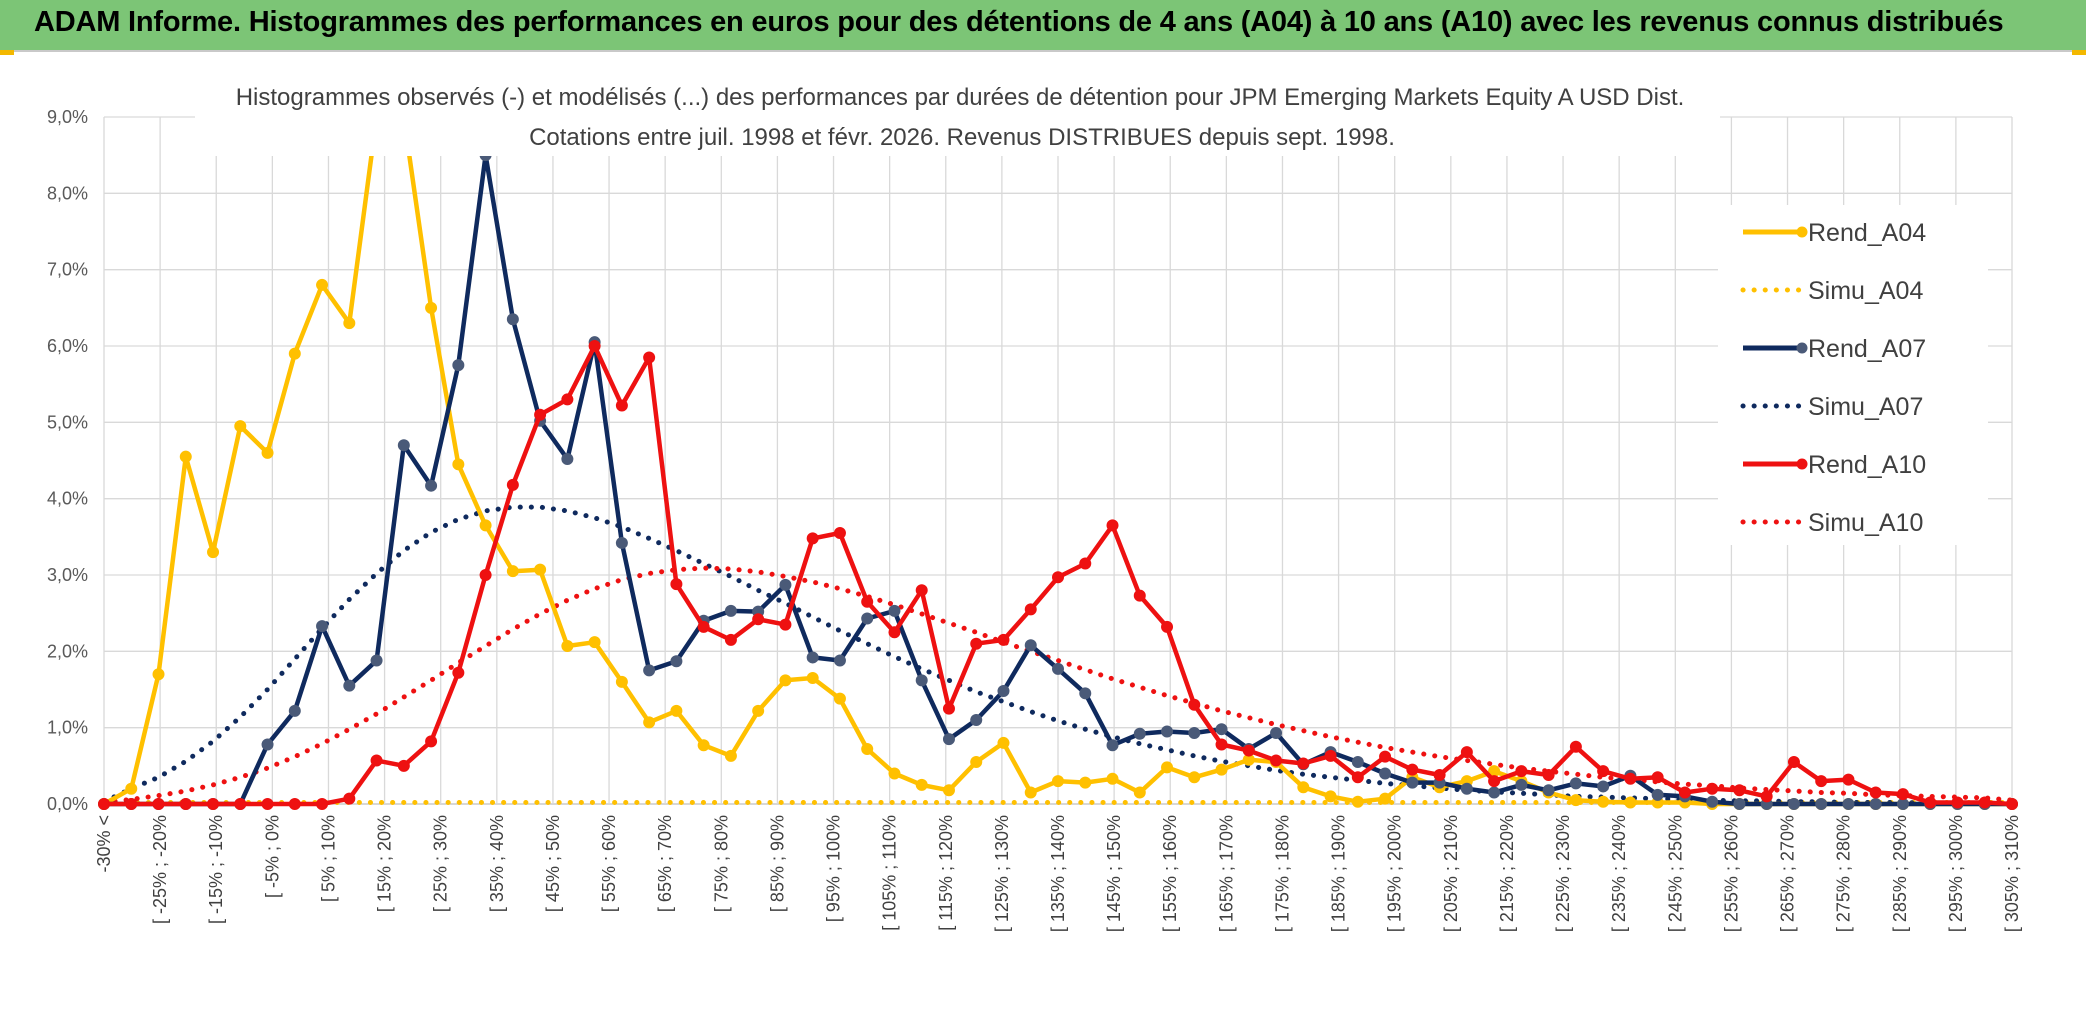  What do you see at coordinates (1867, 465) in the screenshot?
I see `legend-label: Rend_A10` at bounding box center [1867, 465].